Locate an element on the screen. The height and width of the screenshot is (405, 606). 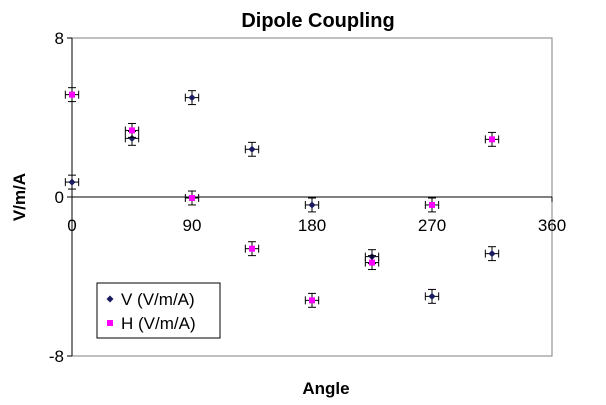
y-tick-label: 8 is located at coordinates (59, 38).